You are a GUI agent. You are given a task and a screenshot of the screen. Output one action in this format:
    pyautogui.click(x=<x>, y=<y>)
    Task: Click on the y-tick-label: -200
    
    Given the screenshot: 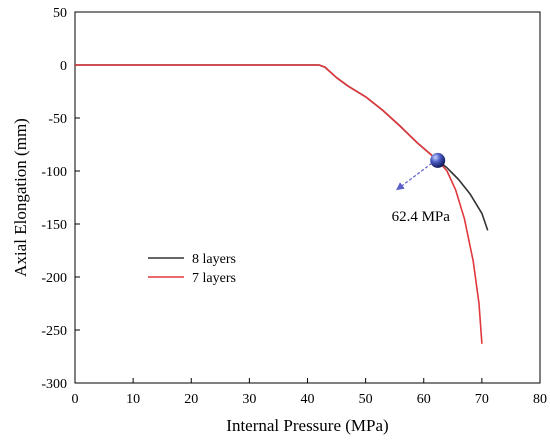 What is the action you would take?
    pyautogui.click(x=54, y=278)
    